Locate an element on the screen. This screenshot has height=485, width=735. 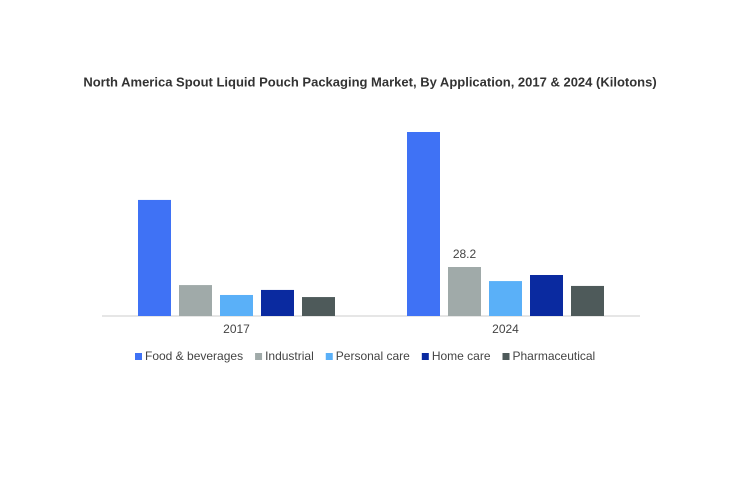
legend-label: Pharmaceutical is located at coordinates (554, 356).